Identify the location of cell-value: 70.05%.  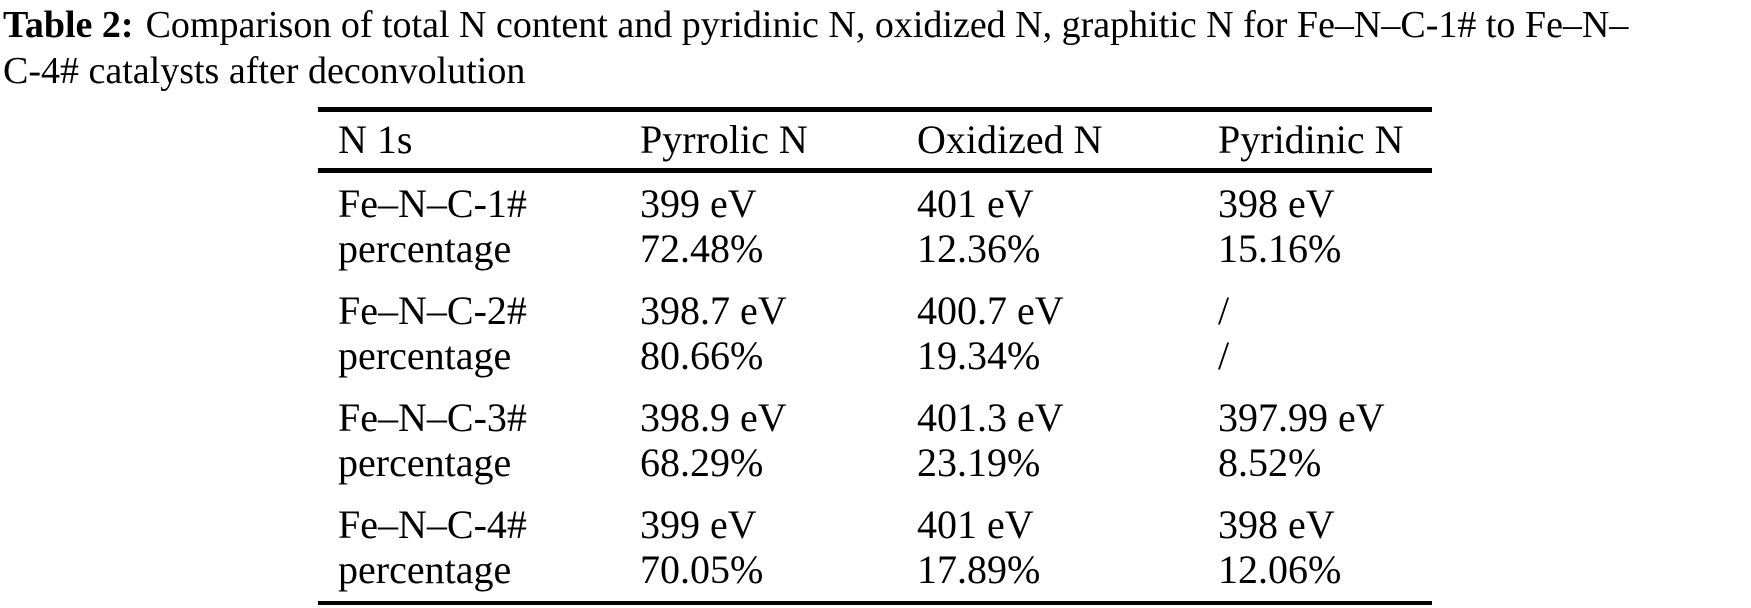
(702, 569).